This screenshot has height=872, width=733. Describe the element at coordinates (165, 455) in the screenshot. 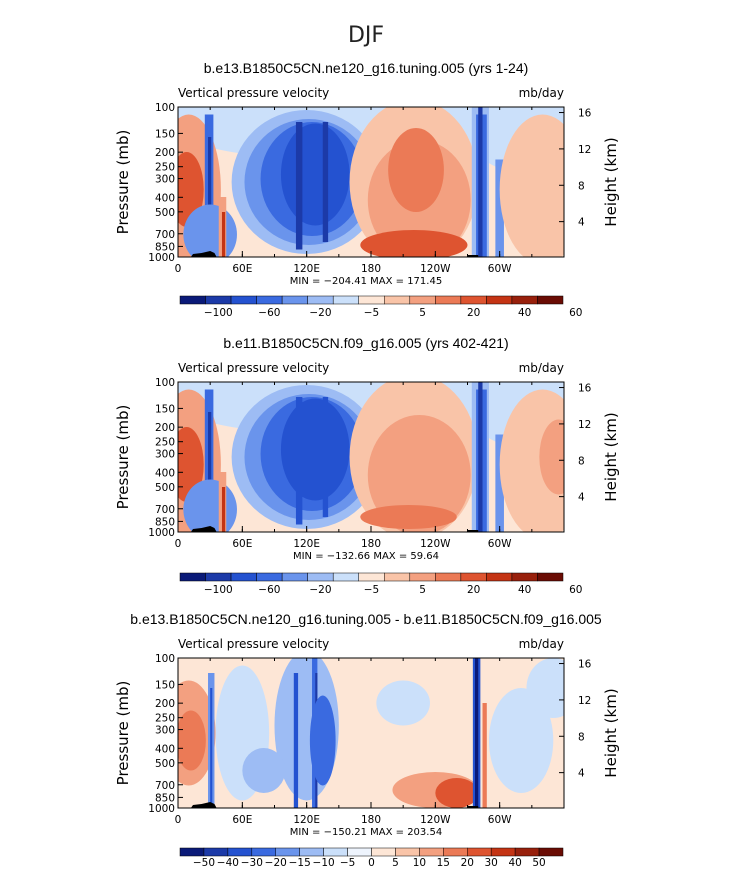

I see `y-tick-label: 300` at that location.